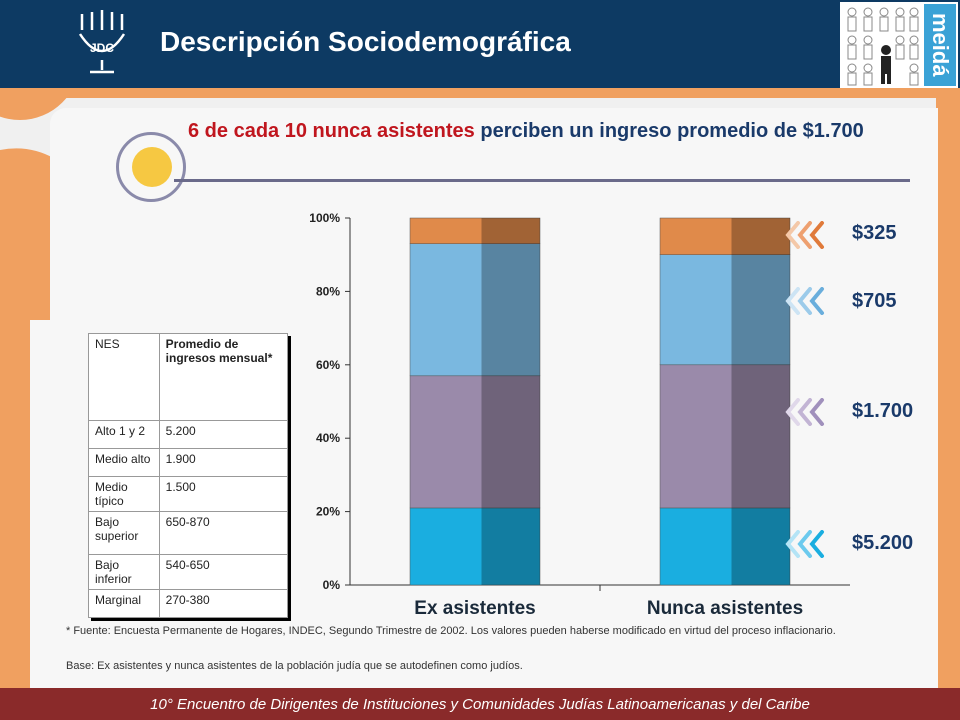 Image resolution: width=960 pixels, height=720 pixels. I want to click on headline-rest: perciben un ingreso promedio de $1.700, so click(669, 131).